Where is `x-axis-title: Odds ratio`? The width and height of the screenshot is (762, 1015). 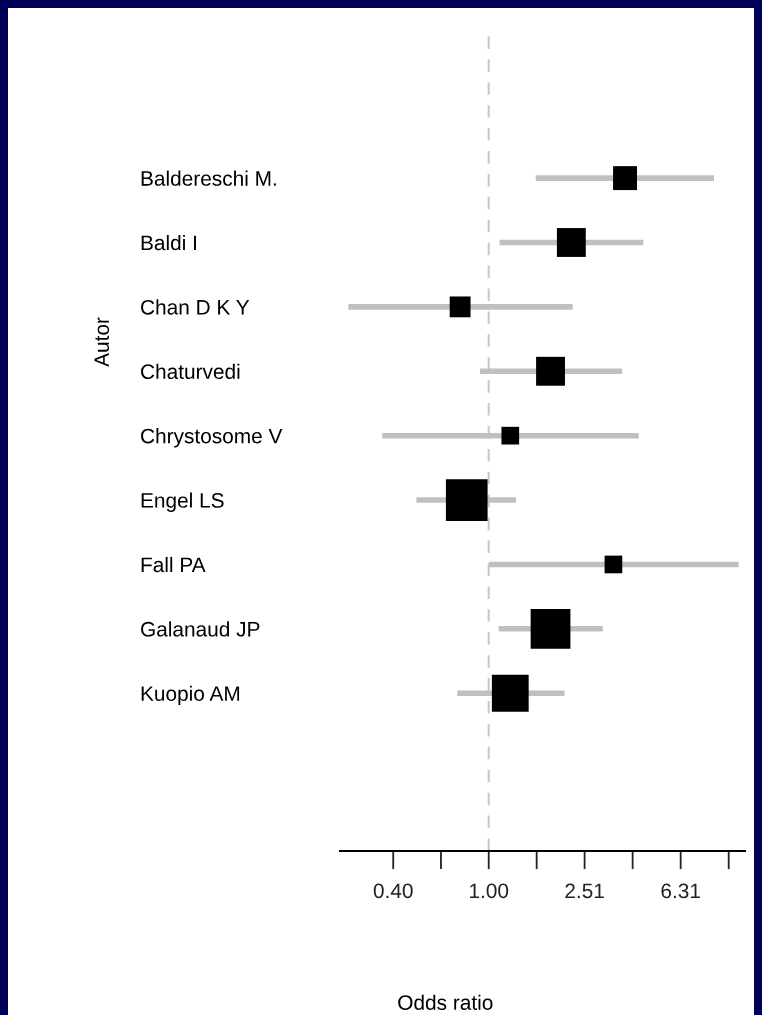 x-axis-title: Odds ratio is located at coordinates (445, 1002).